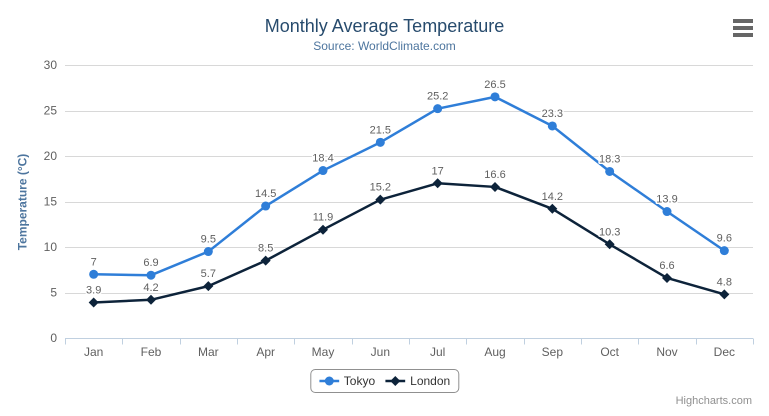 Image resolution: width=769 pixels, height=416 pixels. I want to click on data-label-tokyo: 25.2, so click(437, 97).